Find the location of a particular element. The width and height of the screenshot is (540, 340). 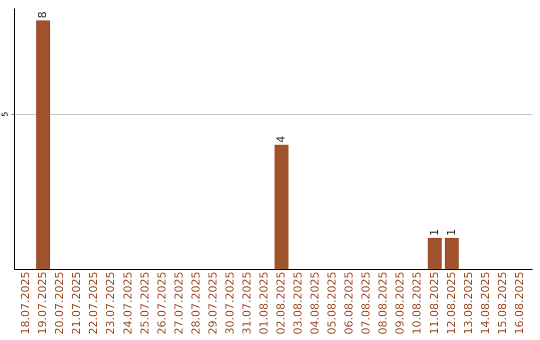

data-label: 4 is located at coordinates (281, 139).